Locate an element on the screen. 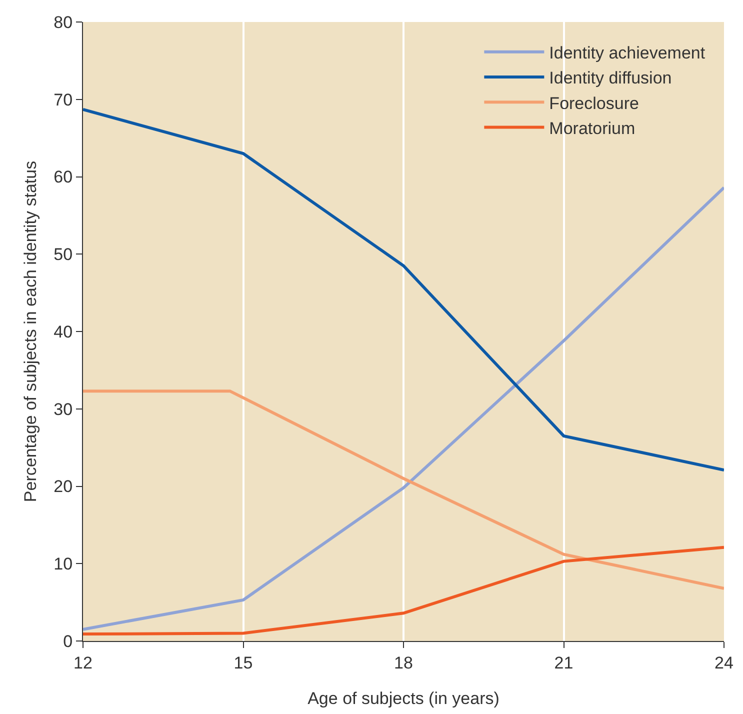 The height and width of the screenshot is (714, 743). x-tick-label: 18 is located at coordinates (403, 662).